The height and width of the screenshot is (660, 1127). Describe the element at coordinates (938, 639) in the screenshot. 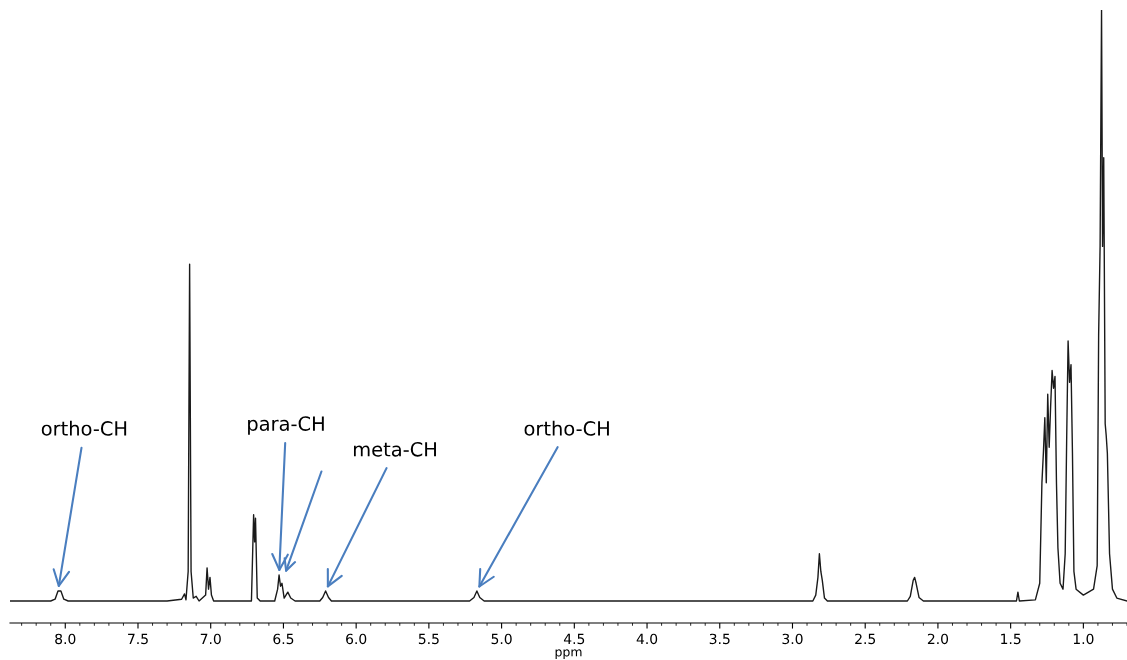

I see `x-tick-label: 2.0` at that location.